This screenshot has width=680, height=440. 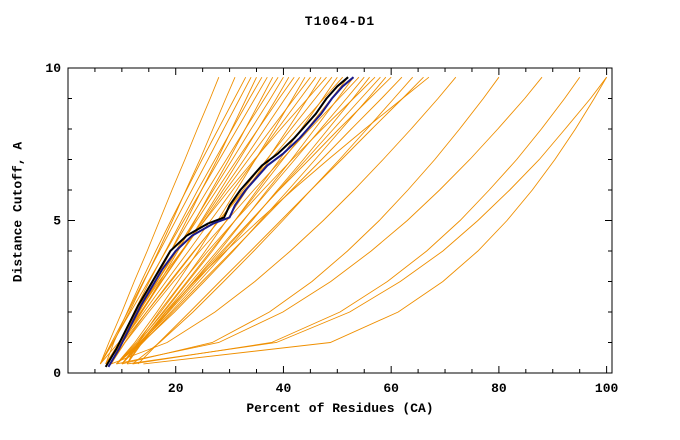 I want to click on y-tick-label: 0, so click(x=57, y=373).